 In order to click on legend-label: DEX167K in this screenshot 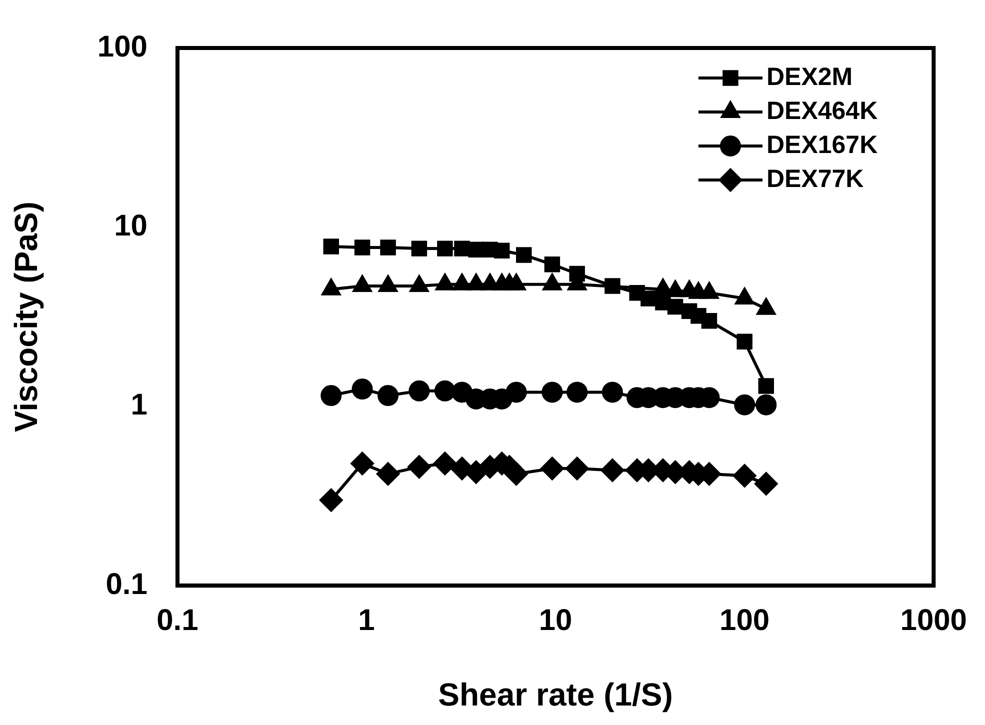, I will do `click(822, 144)`.